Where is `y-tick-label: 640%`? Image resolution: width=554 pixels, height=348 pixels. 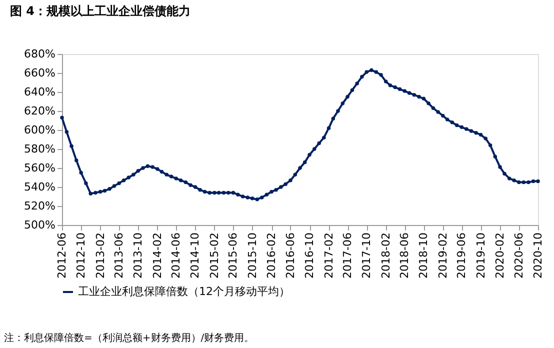
y-tick-label: 640% is located at coordinates (40, 92).